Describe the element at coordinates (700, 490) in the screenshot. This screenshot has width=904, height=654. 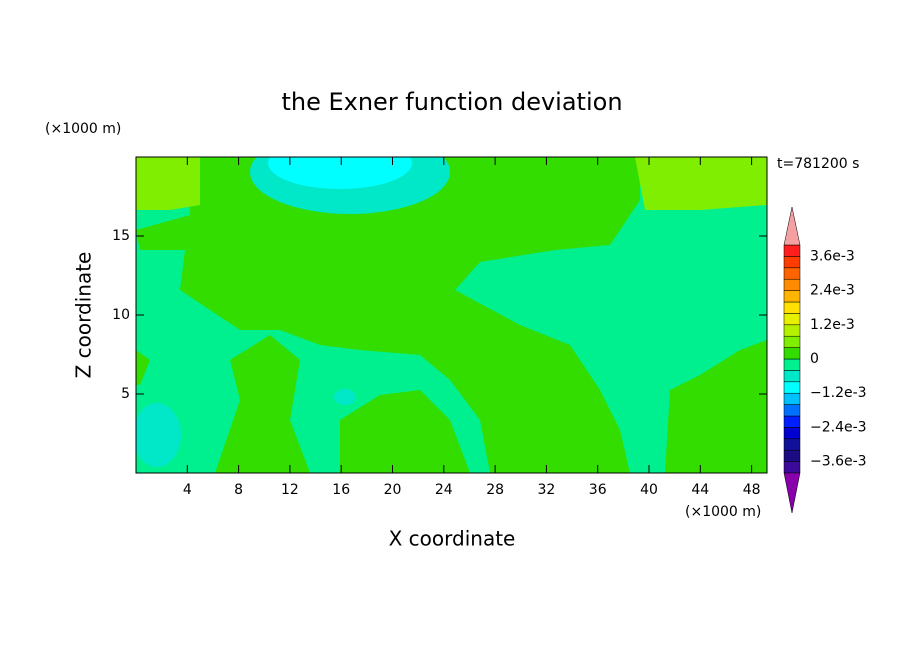
I see `x-tick-label: 44` at that location.